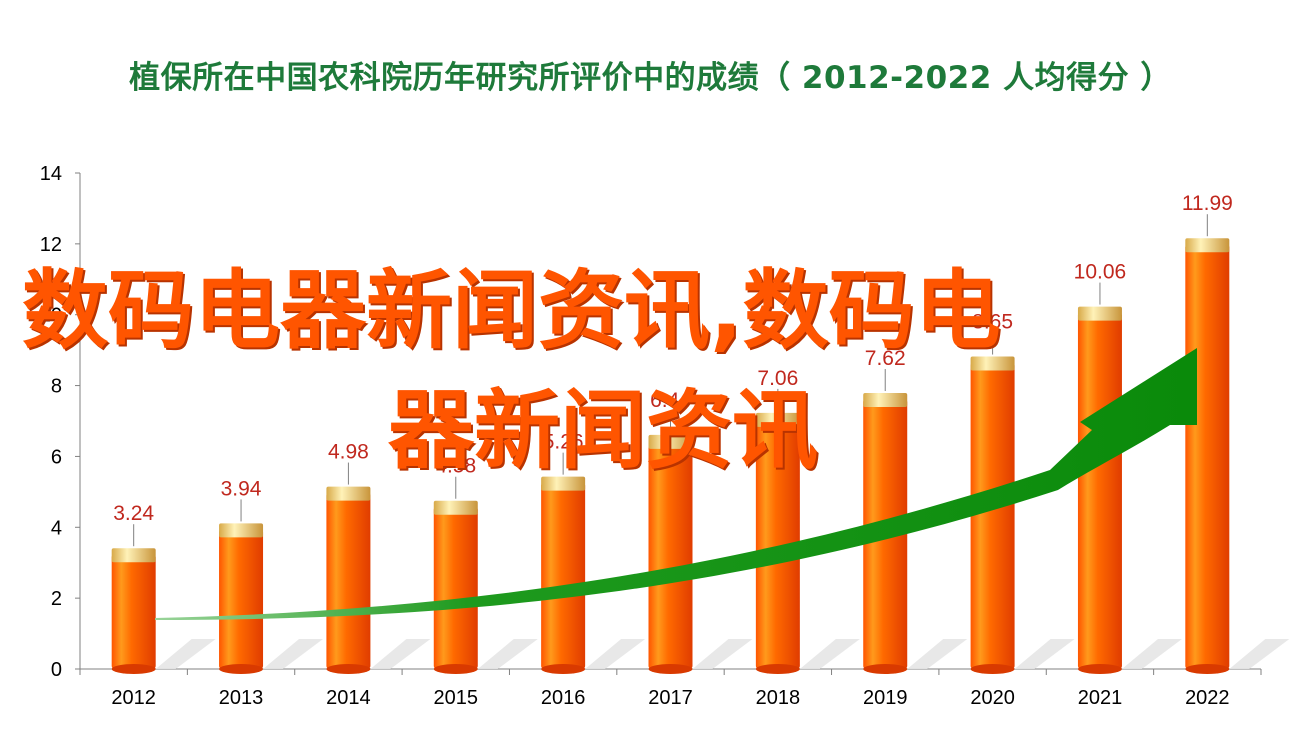  Describe the element at coordinates (133, 698) in the screenshot. I see `x-tick-label: 2012` at that location.